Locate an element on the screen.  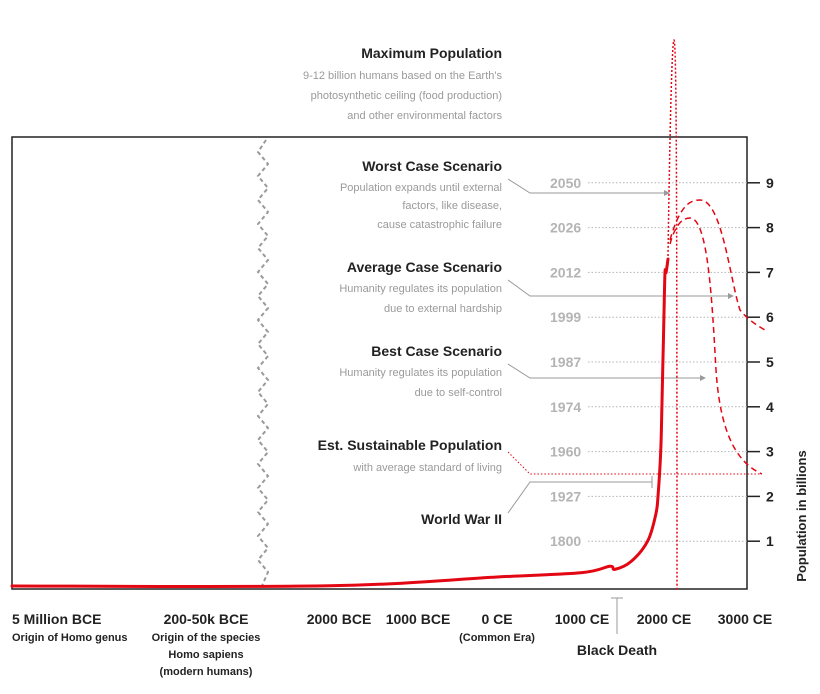
maximum-population-title: Maximum Population is located at coordinates (431, 53).